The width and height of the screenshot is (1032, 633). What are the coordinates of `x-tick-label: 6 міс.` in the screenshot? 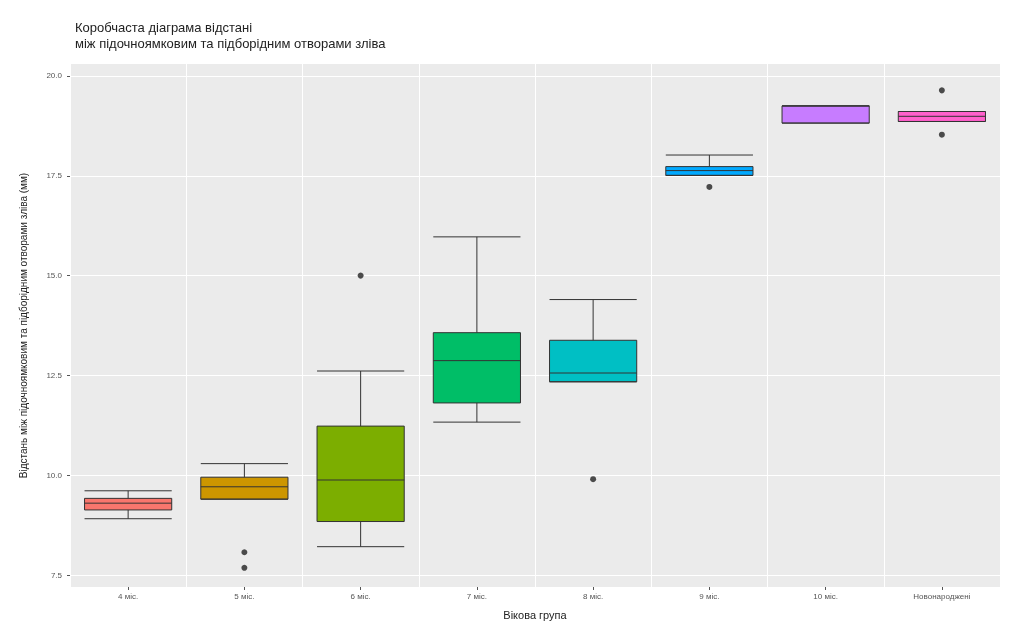 It's located at (360, 596).